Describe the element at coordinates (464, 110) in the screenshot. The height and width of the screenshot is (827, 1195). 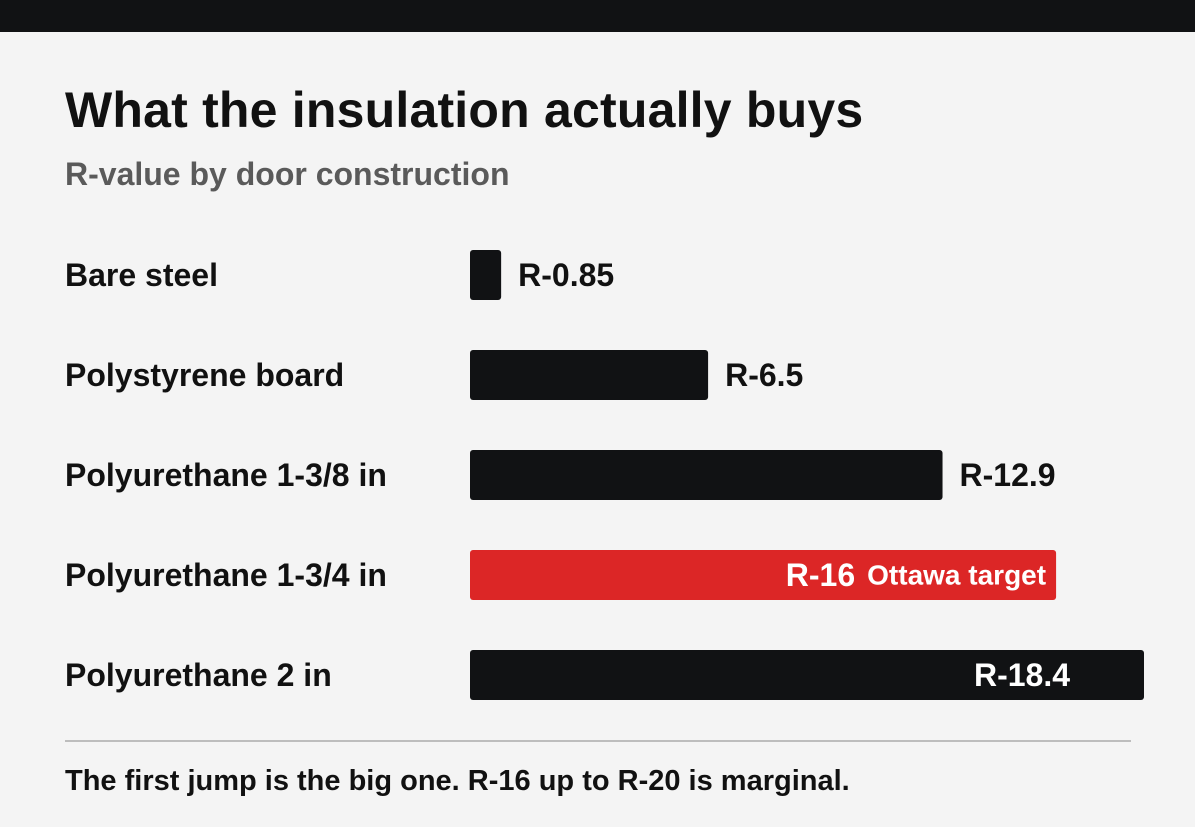
I see `chart-title: What the insulation actually buys` at that location.